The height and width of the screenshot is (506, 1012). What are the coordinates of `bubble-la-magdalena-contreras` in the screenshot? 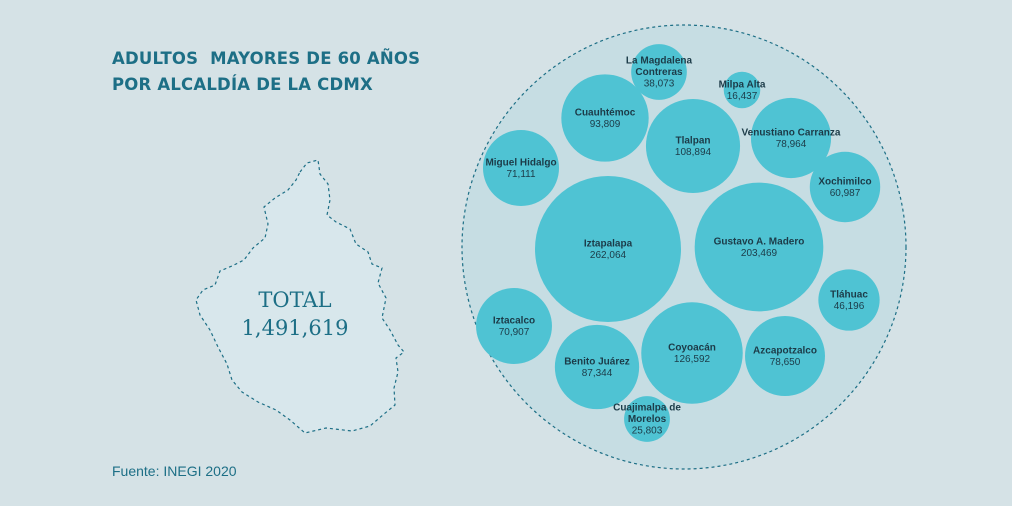 It's located at (659, 72).